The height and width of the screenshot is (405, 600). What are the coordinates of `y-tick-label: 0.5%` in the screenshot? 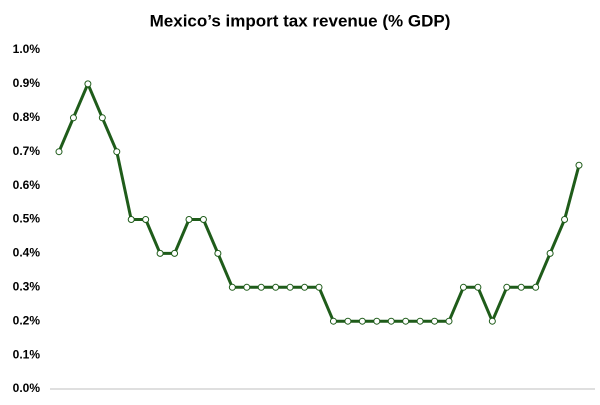 It's located at (27, 219).